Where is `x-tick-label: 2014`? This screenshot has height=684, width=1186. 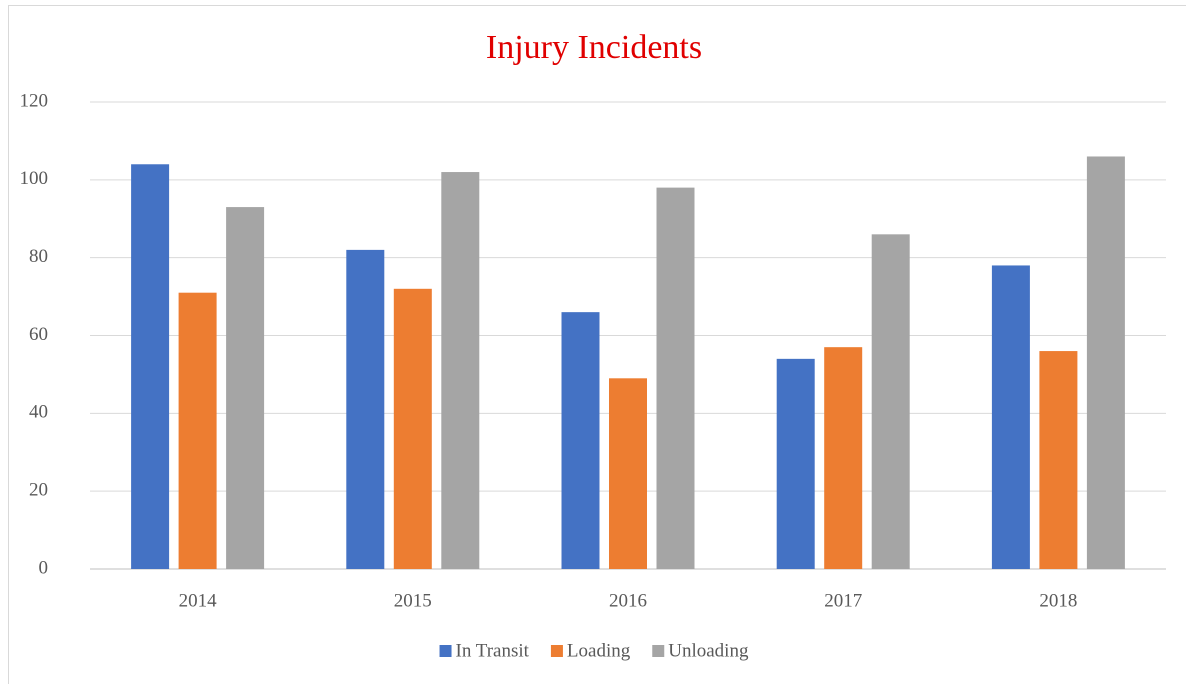 x-tick-label: 2014 is located at coordinates (198, 600).